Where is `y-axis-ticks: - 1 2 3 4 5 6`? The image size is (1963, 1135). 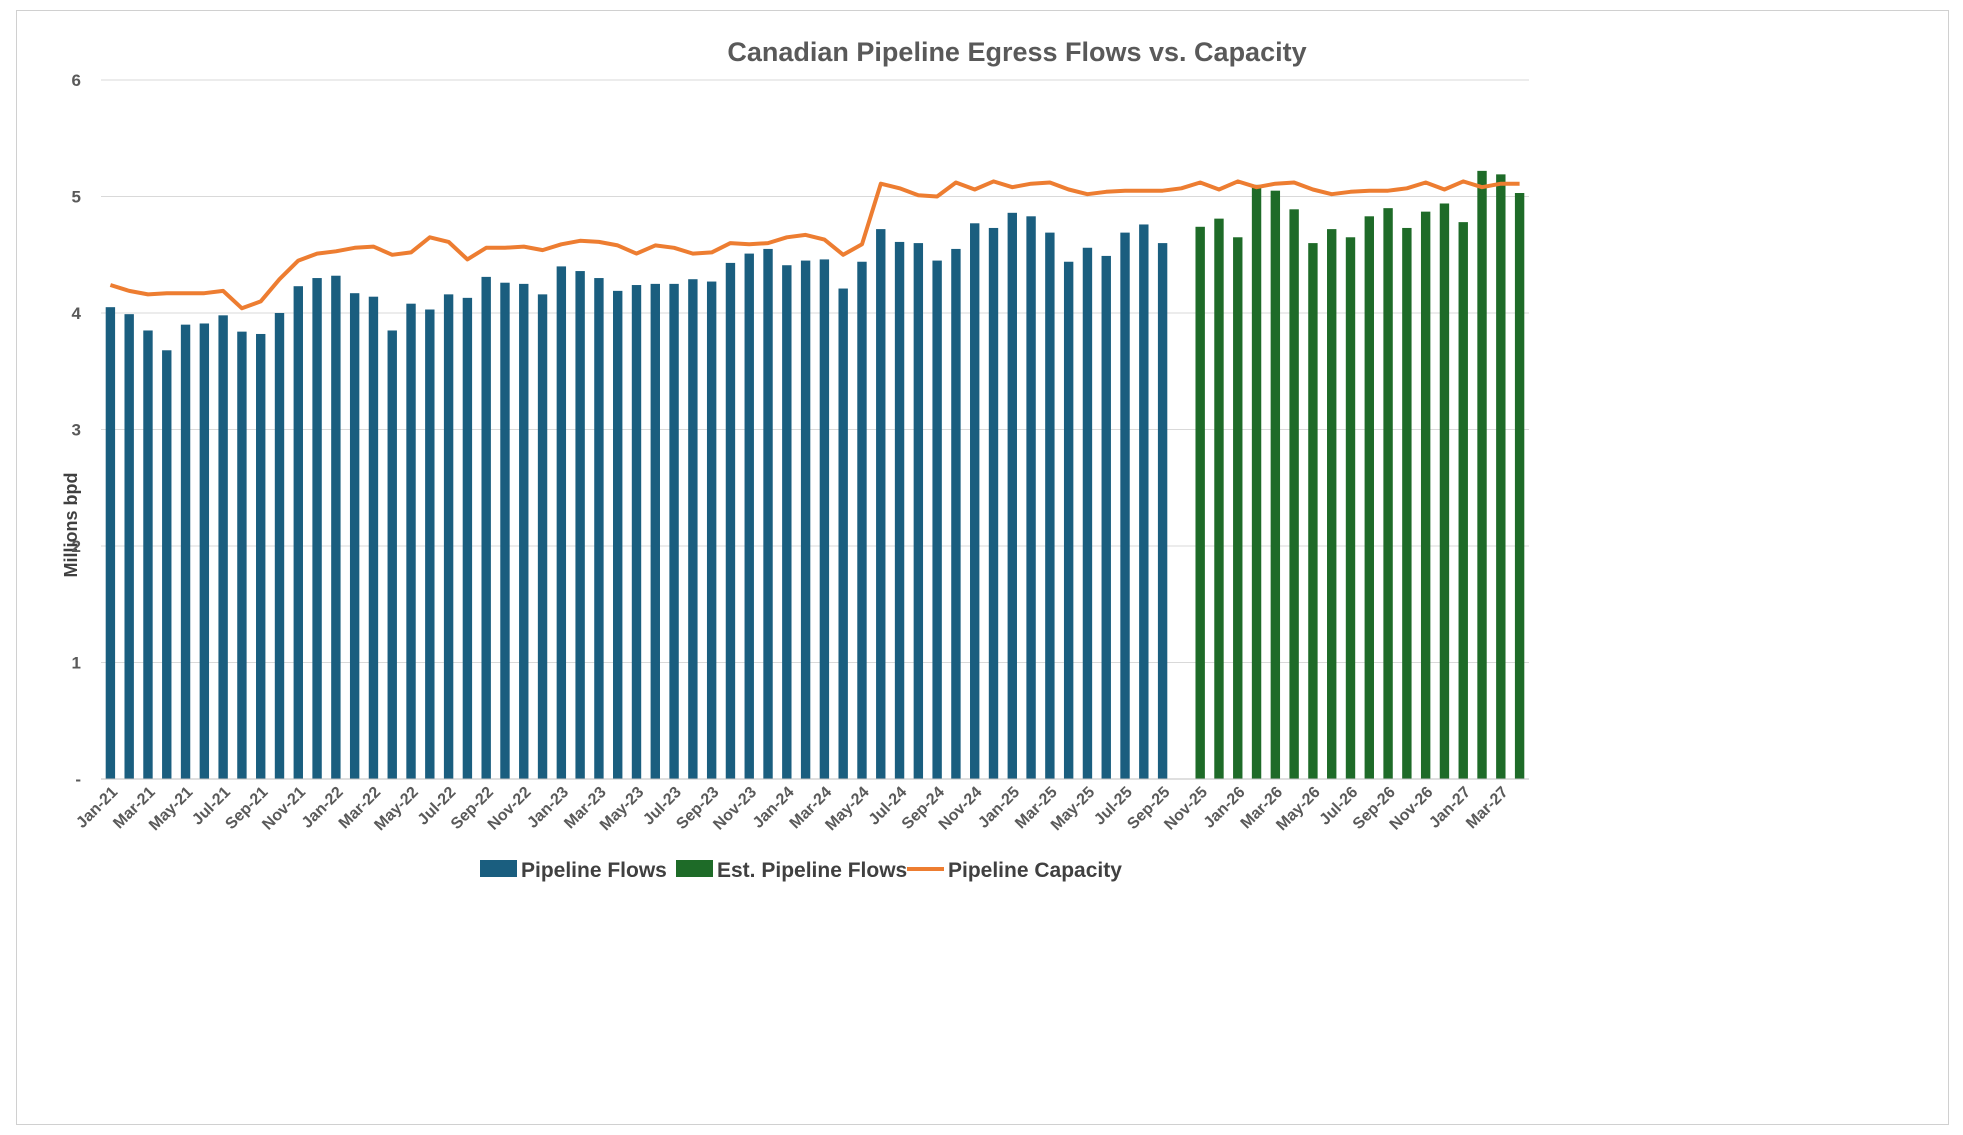 y-axis-ticks: - 1 2 3 4 5 6 is located at coordinates (77, 430).